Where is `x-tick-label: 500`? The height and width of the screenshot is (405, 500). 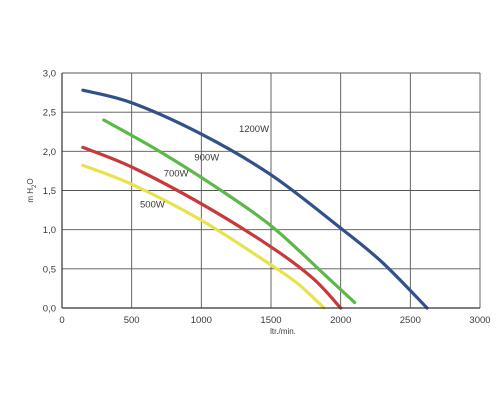
x-tick-label: 500 is located at coordinates (132, 320).